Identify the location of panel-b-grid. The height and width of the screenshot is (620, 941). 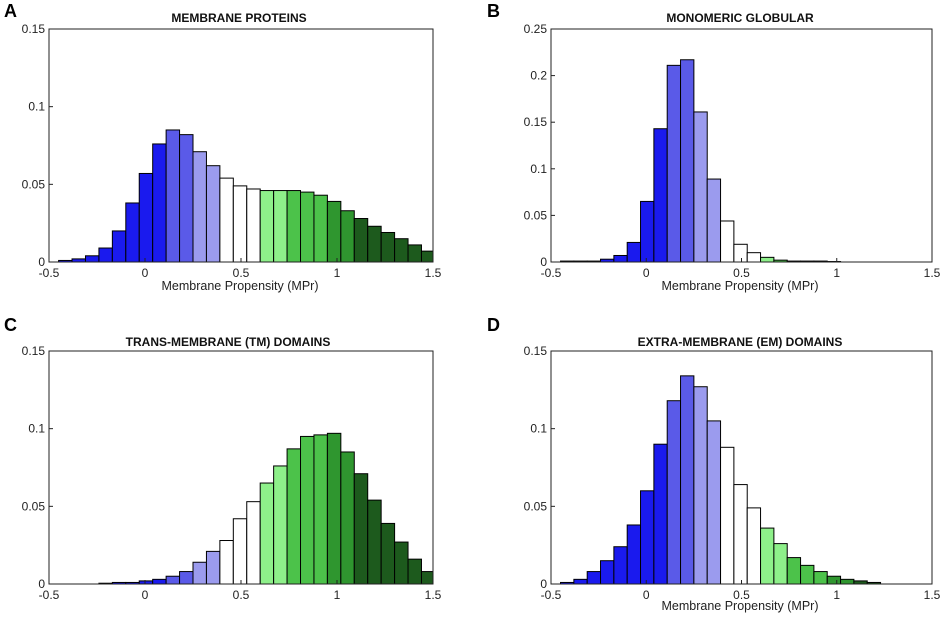
(701, 161).